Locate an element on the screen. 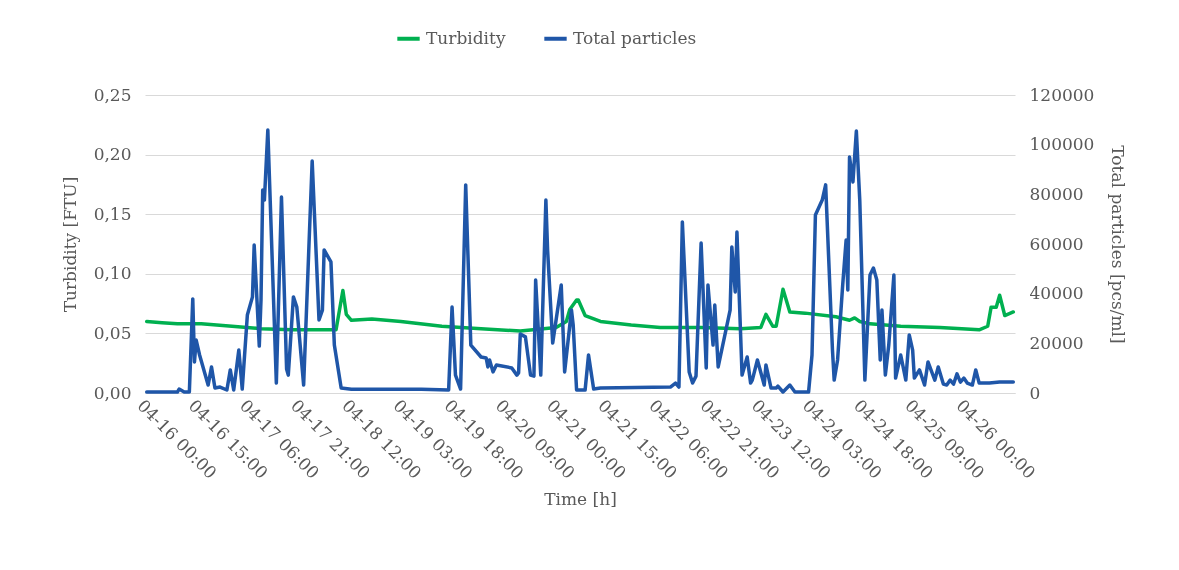 The width and height of the screenshot is (1179, 570). y2-tick-label: 0 is located at coordinates (1035, 392).